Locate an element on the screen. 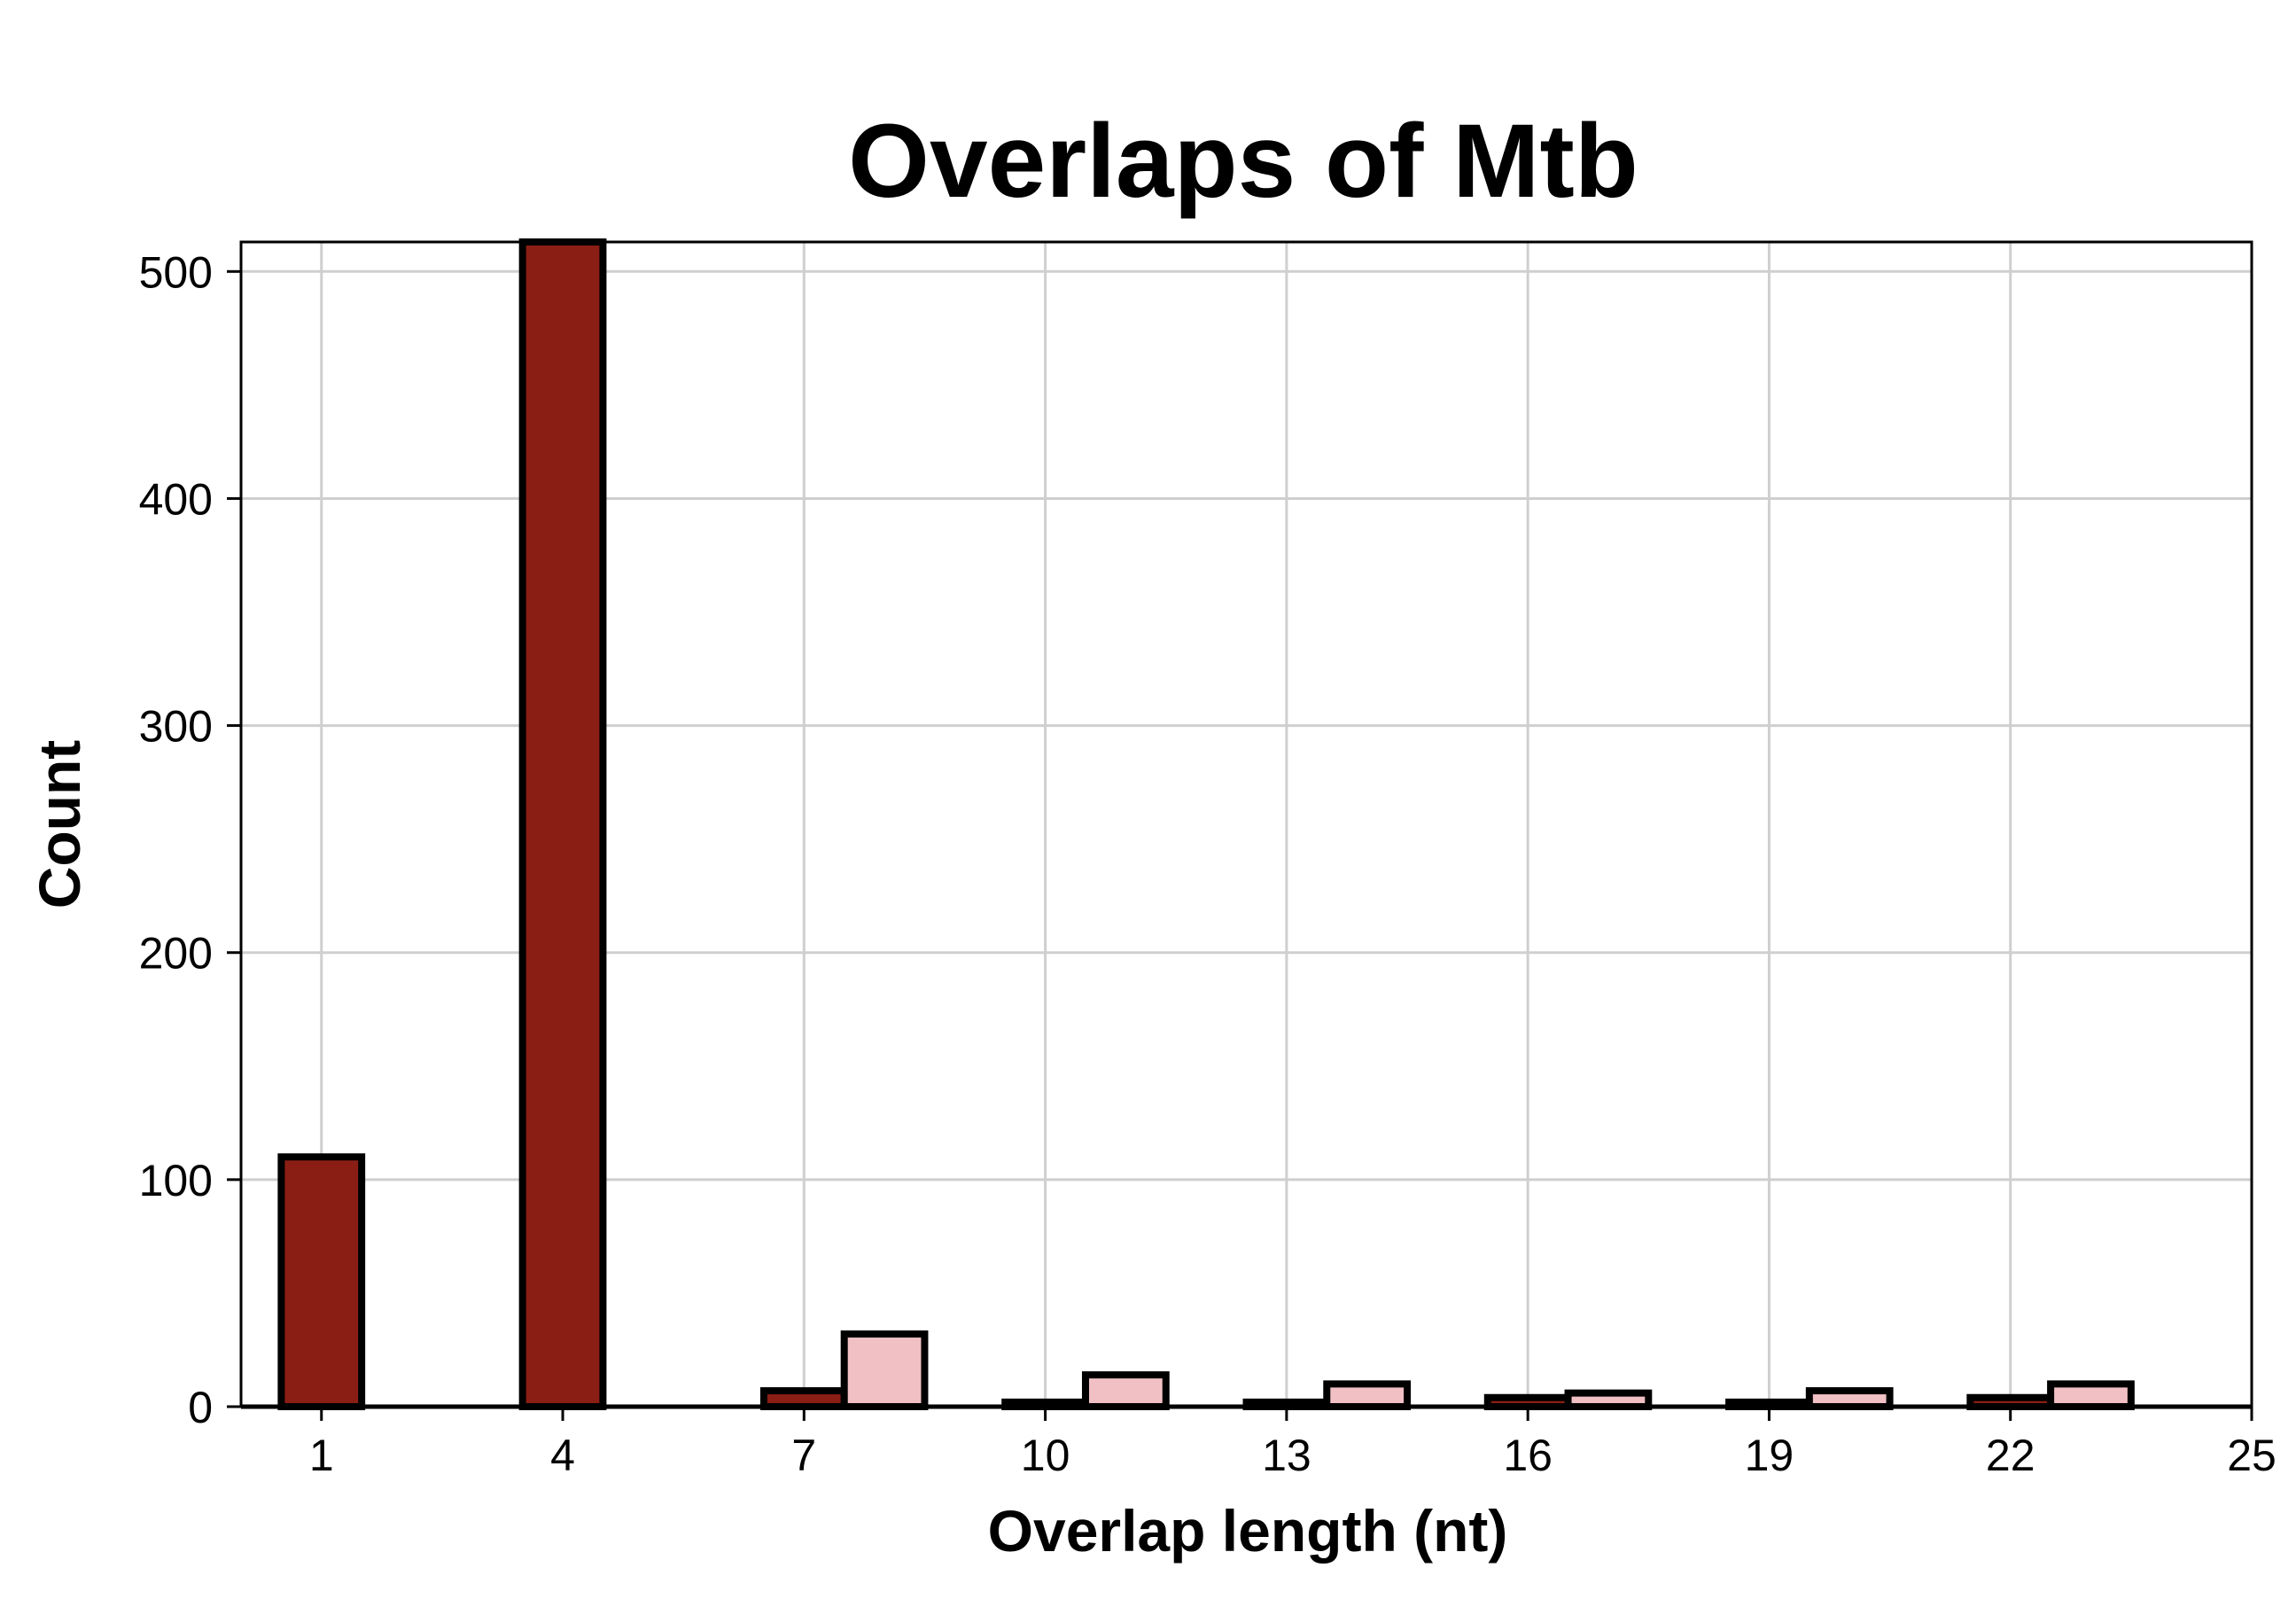 The width and height of the screenshot is (2296, 1599). x-tick-label: 16 is located at coordinates (1528, 1455).